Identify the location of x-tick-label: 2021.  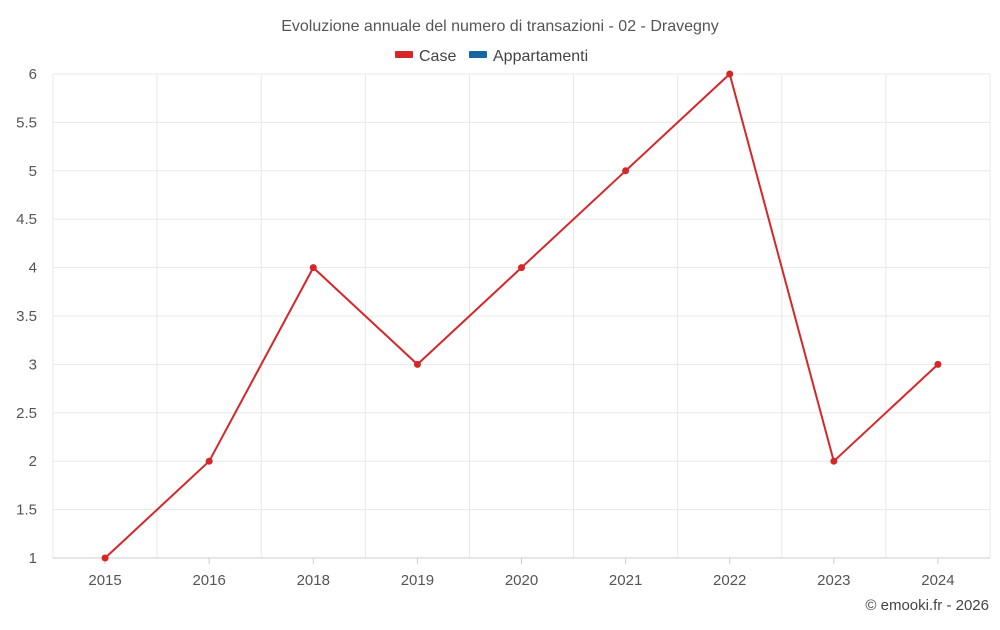
(625, 580).